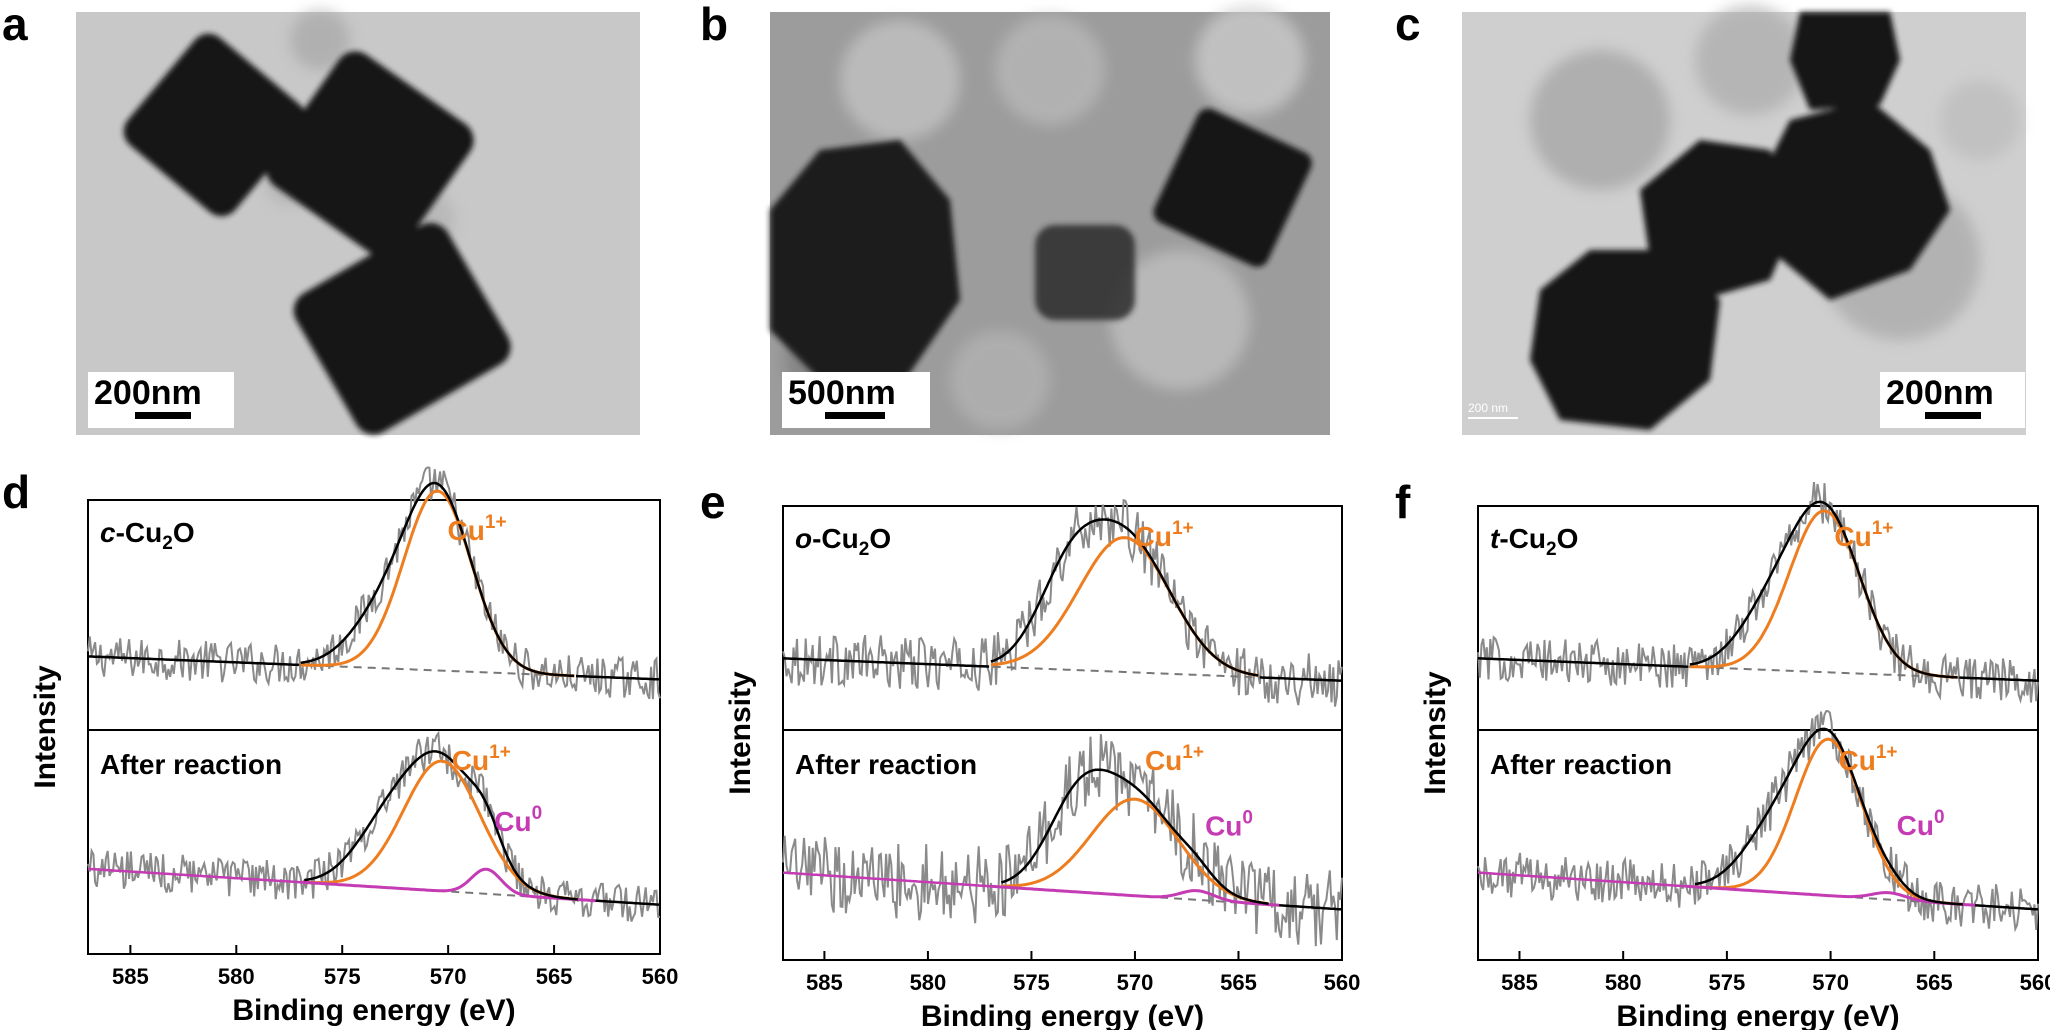  Describe the element at coordinates (147, 535) in the screenshot. I see `sample-label: c-Cu2O` at that location.